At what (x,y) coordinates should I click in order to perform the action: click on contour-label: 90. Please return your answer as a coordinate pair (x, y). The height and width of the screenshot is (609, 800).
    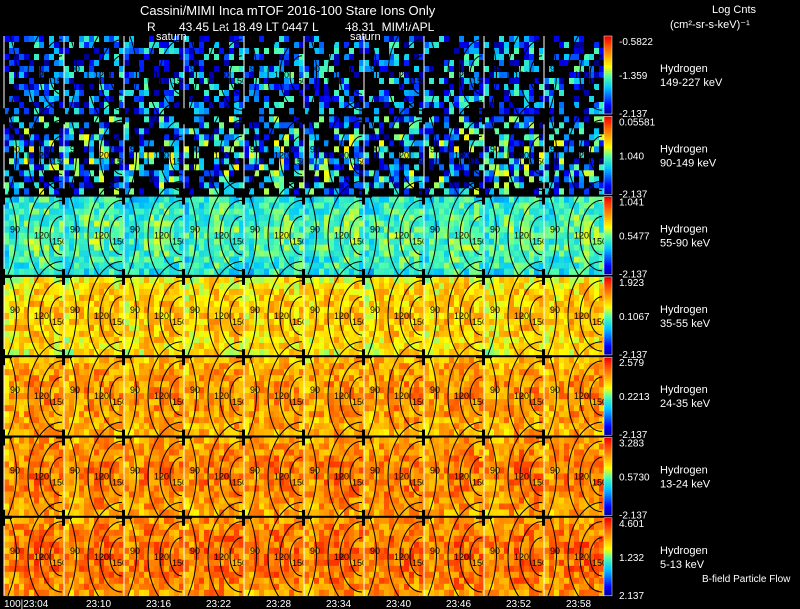
    Looking at the image, I should click on (435, 230).